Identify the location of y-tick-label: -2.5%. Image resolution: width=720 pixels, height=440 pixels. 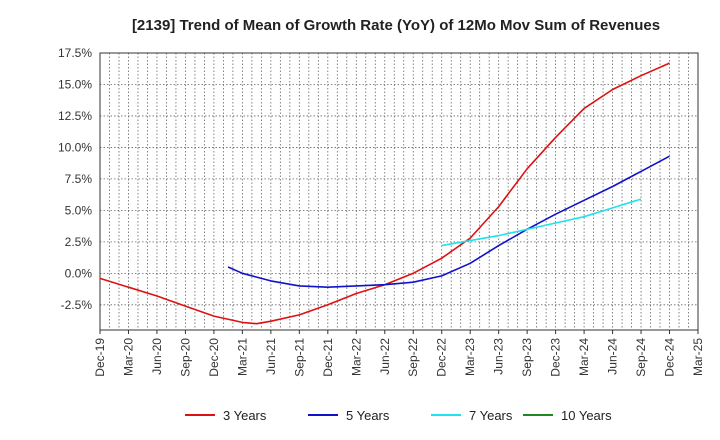
(77, 305).